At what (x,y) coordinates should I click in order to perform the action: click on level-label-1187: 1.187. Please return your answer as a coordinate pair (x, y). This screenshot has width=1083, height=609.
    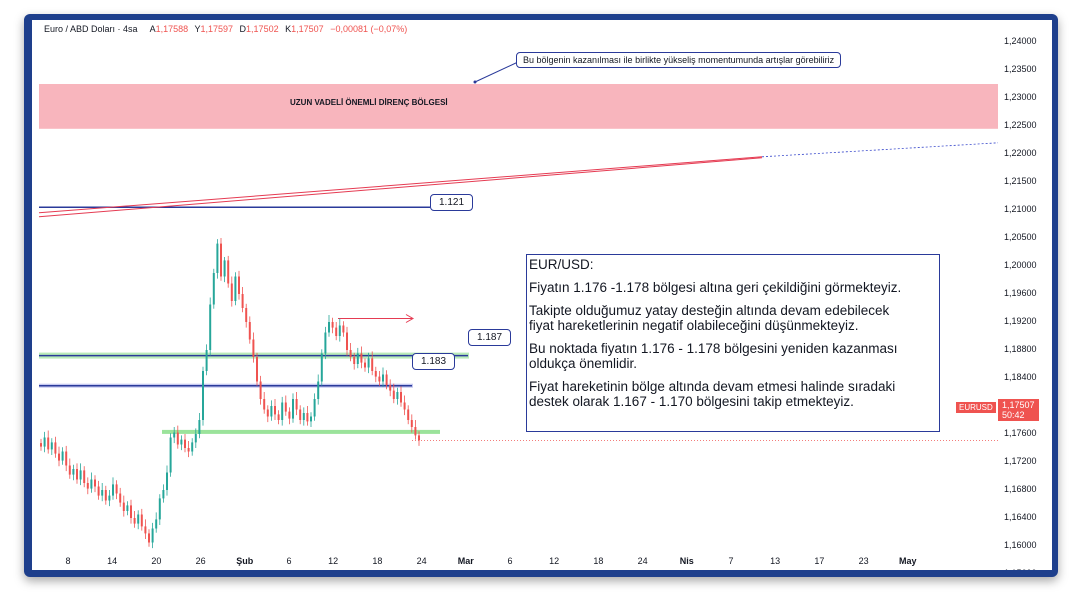
    Looking at the image, I should click on (490, 337).